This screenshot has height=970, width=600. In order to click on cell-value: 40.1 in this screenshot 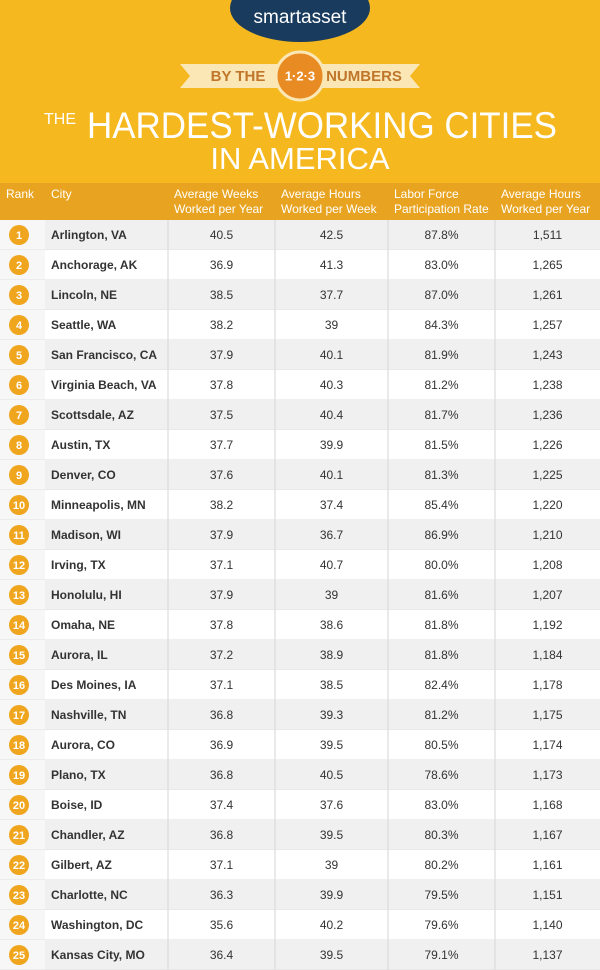, I will do `click(332, 475)`.